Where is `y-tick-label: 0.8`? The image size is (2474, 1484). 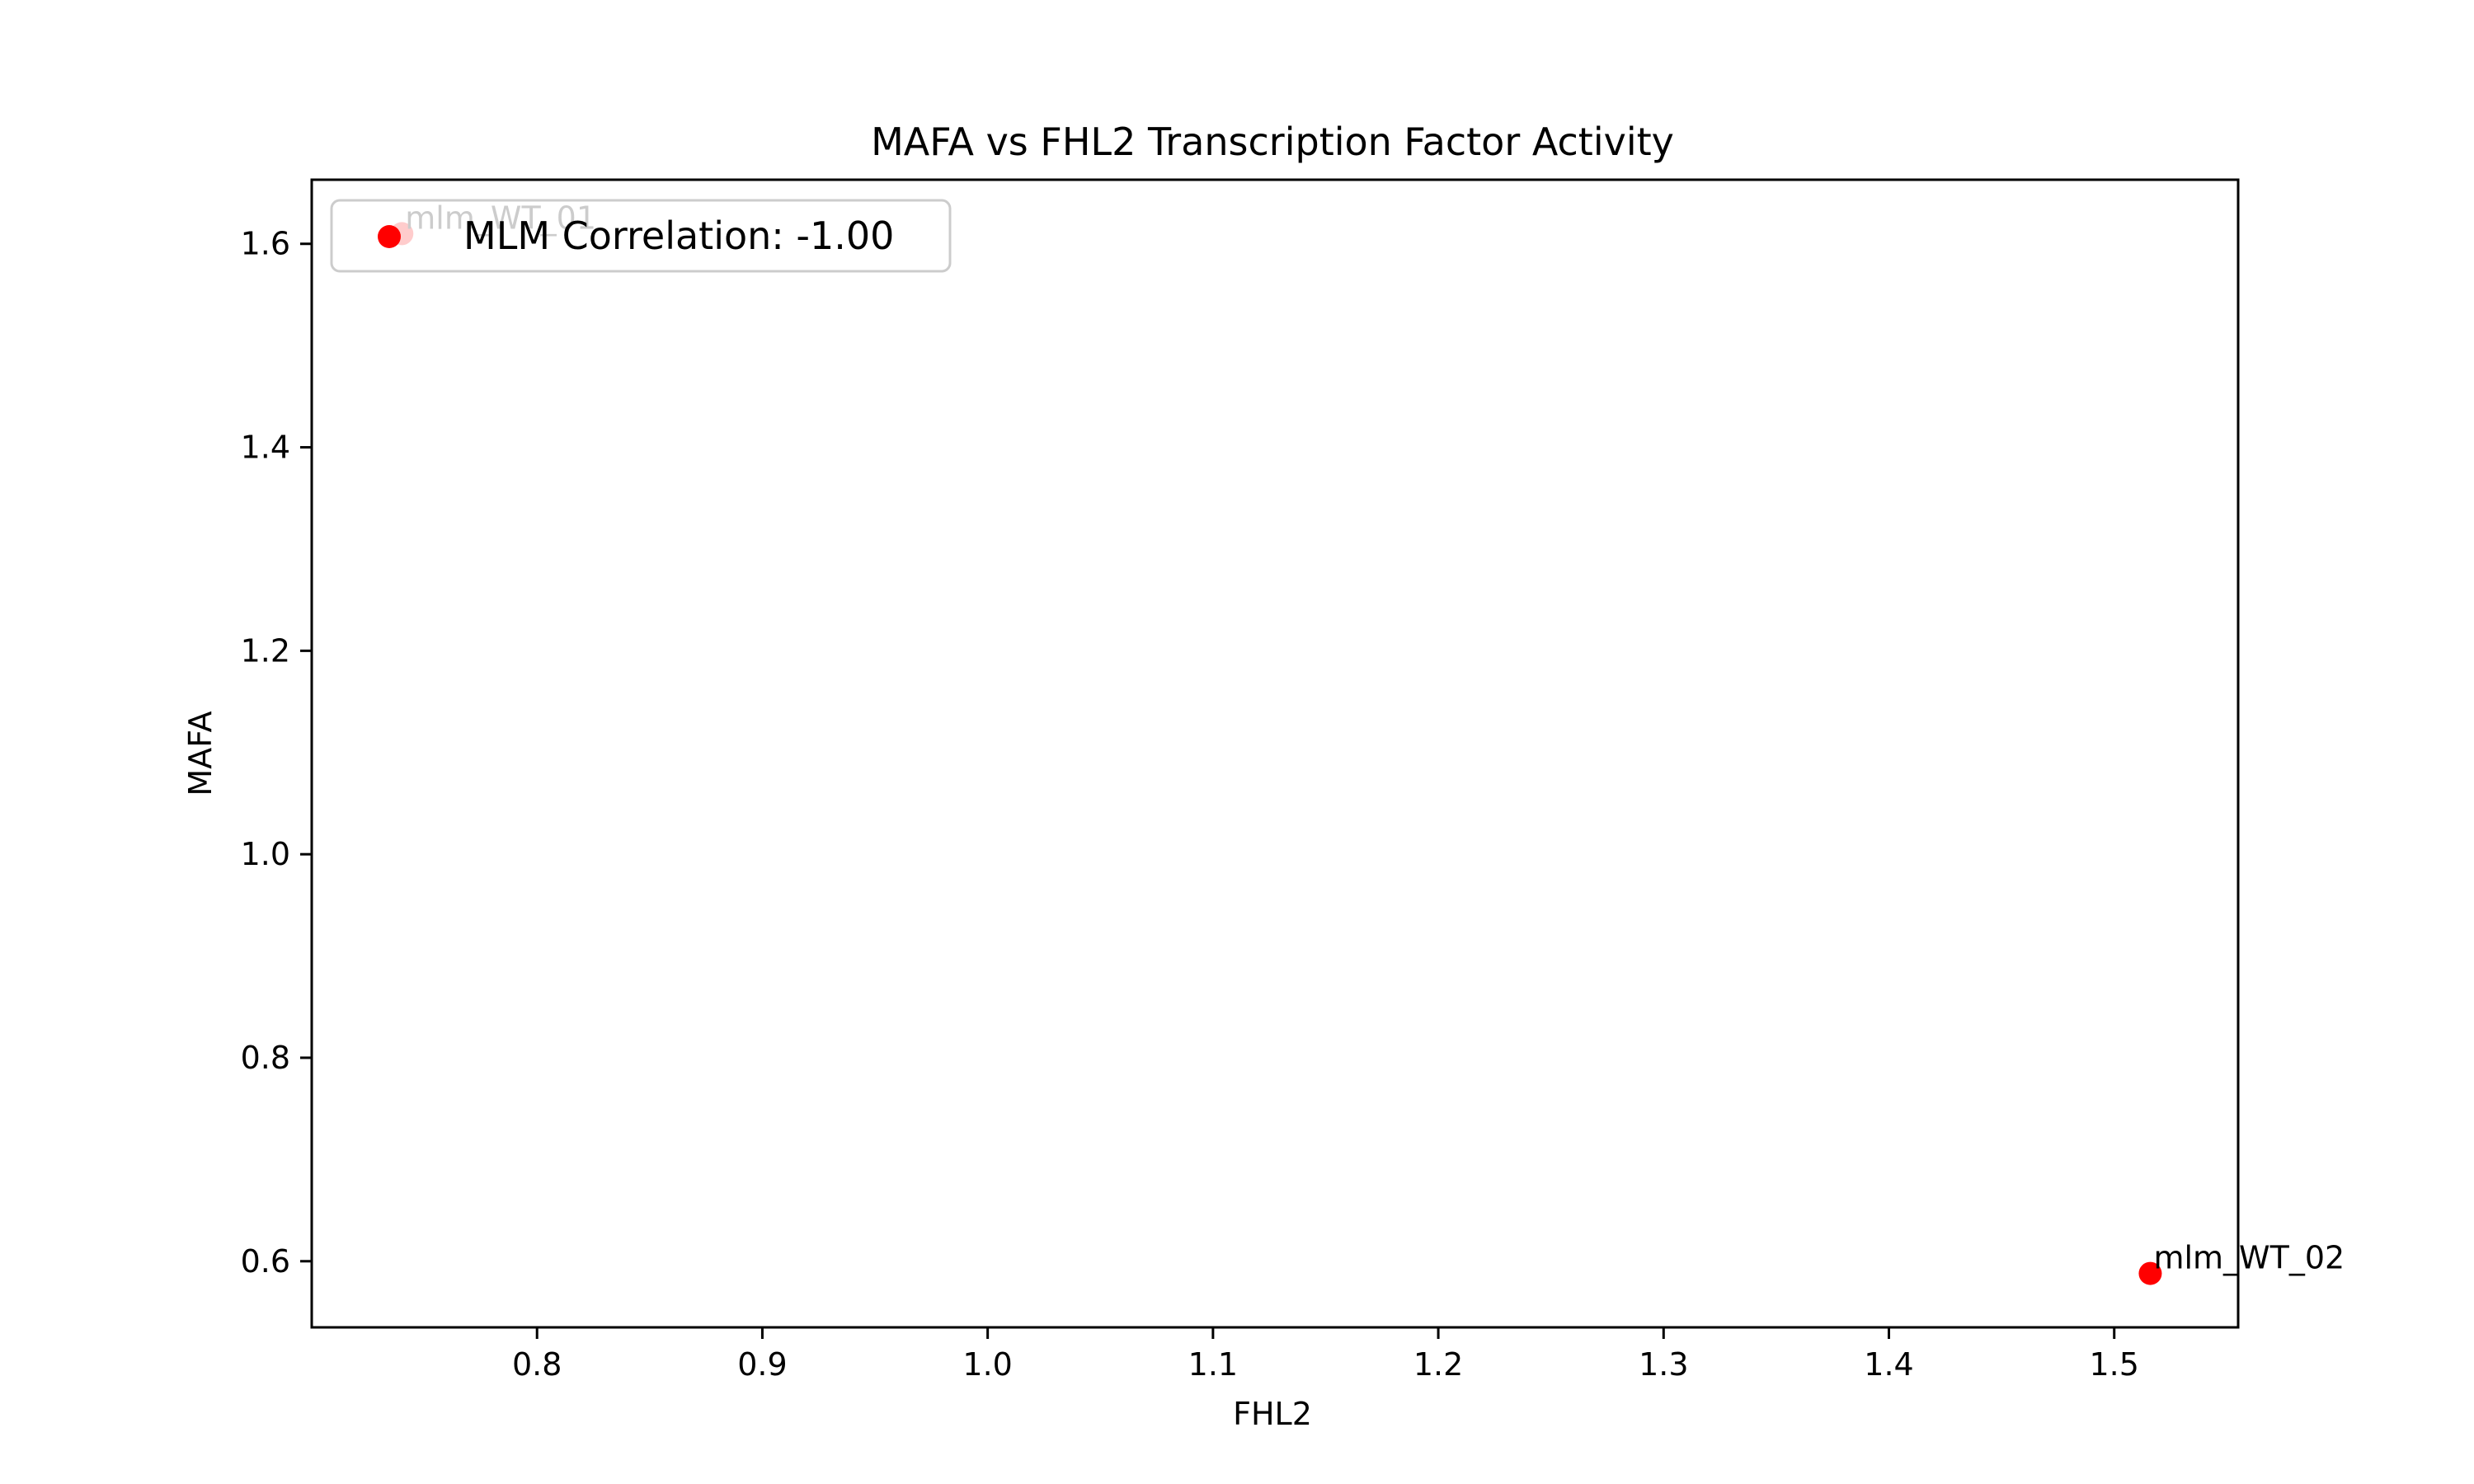
y-tick-label: 0.8 is located at coordinates (265, 1058).